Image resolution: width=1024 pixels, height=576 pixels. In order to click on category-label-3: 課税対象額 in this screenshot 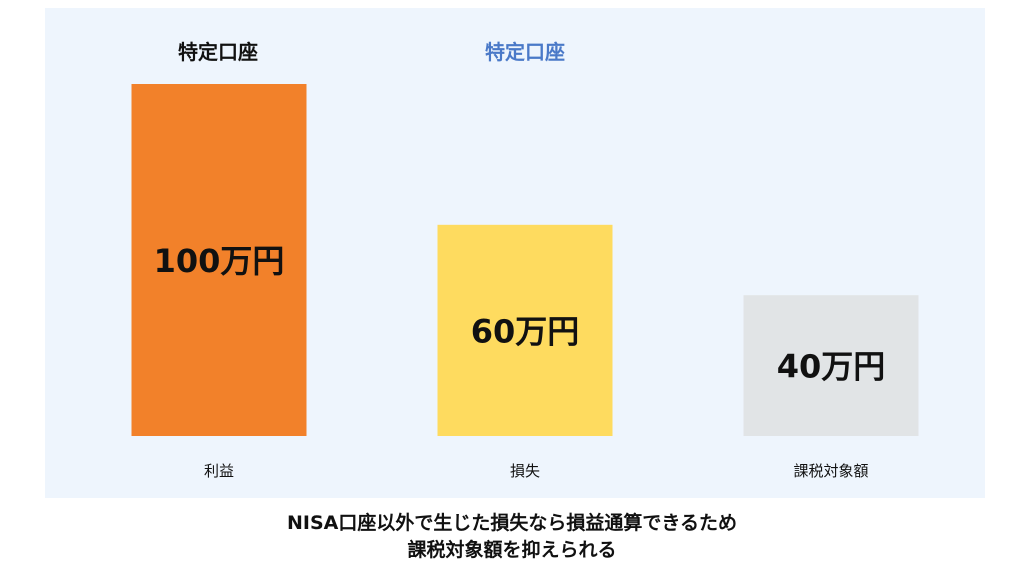, I will do `click(830, 471)`.